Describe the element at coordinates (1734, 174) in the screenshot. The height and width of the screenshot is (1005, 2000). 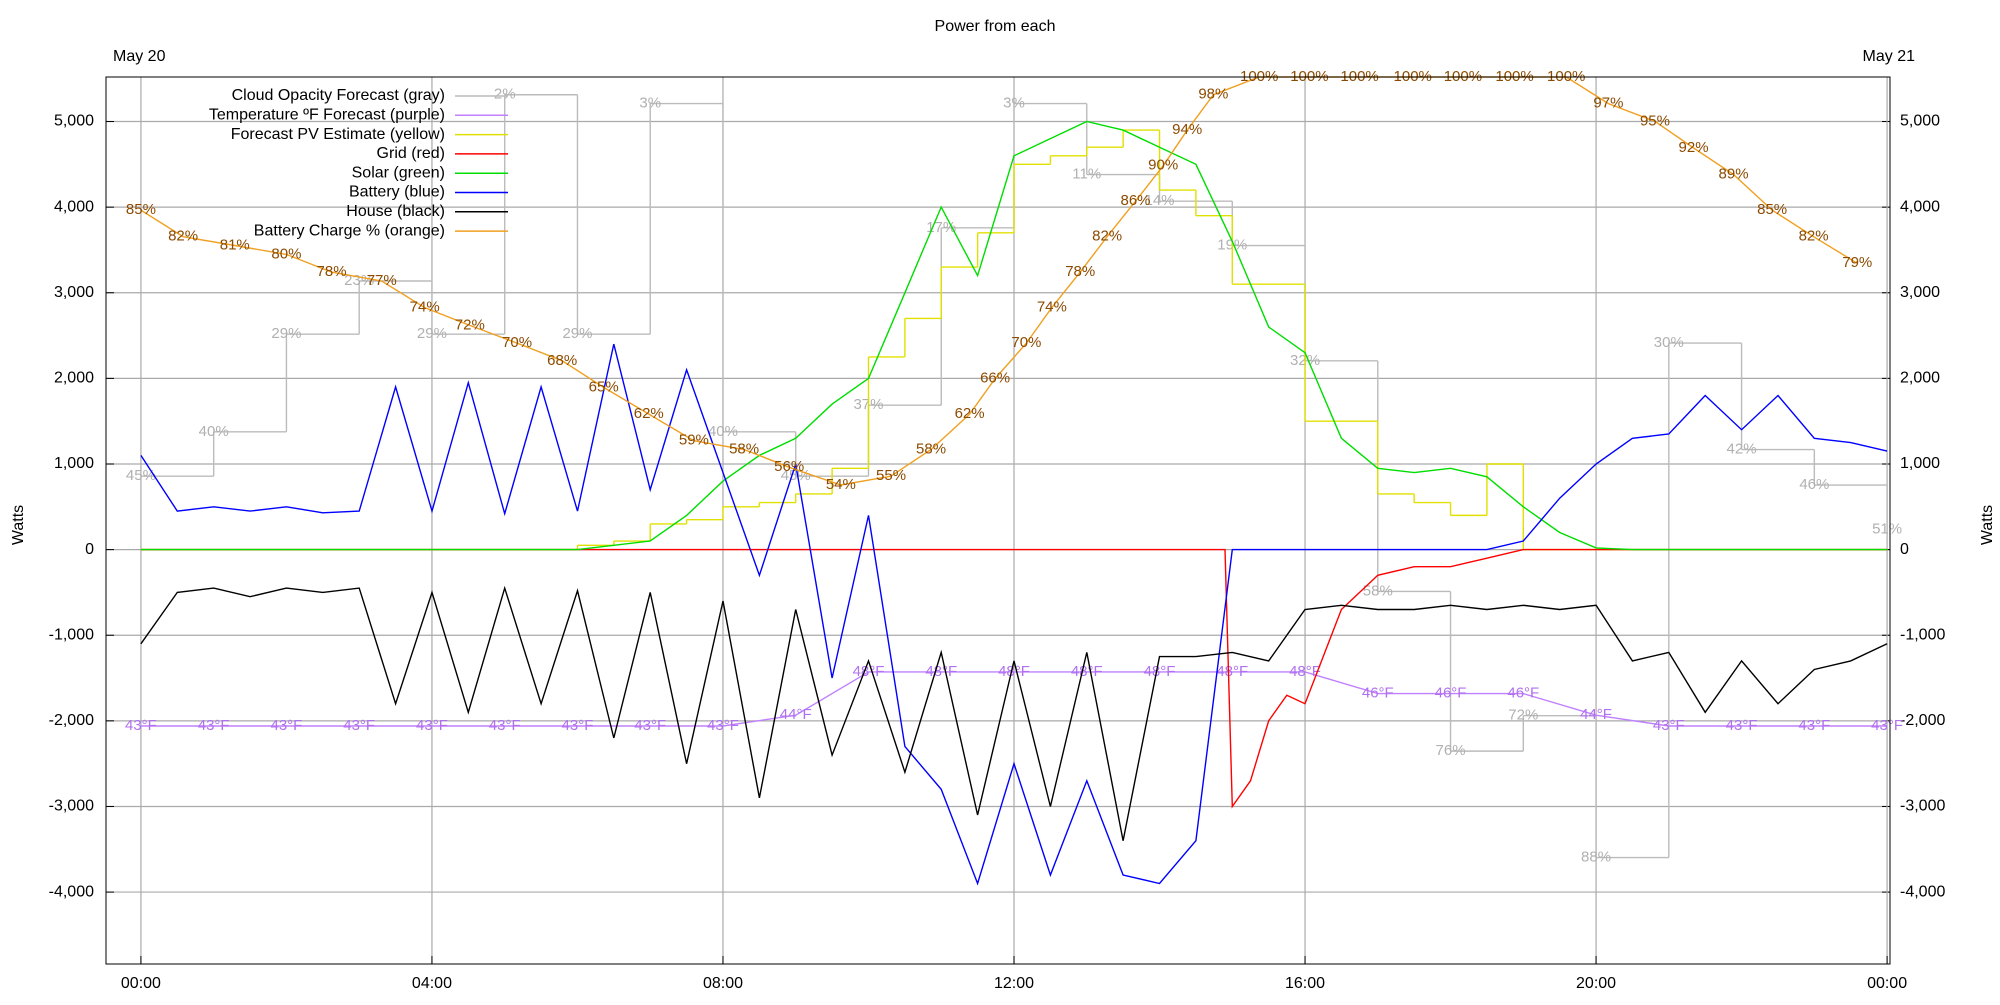
I see `data-label: 89%` at that location.